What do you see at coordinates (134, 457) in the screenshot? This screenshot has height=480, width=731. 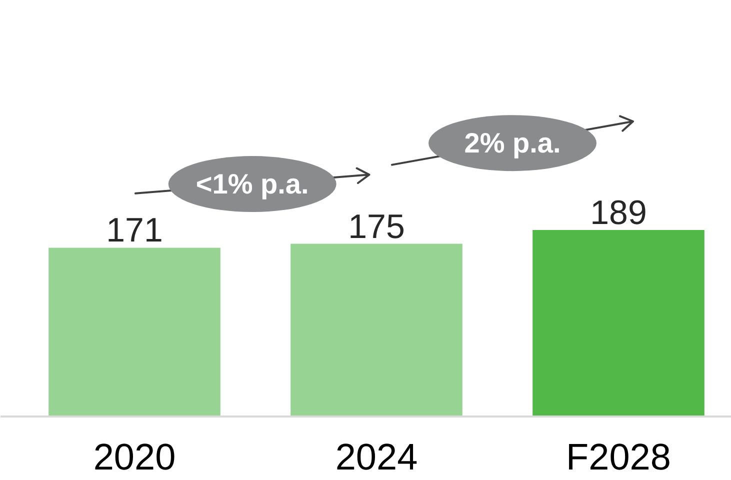 I see `x-tick-label: 2020` at bounding box center [134, 457].